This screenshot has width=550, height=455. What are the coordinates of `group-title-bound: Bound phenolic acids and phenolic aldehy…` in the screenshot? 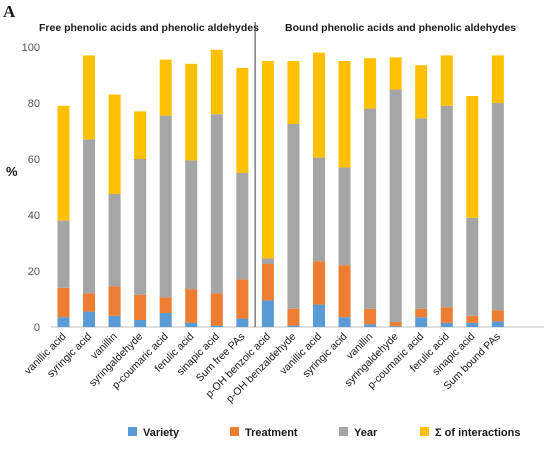 It's located at (400, 28).